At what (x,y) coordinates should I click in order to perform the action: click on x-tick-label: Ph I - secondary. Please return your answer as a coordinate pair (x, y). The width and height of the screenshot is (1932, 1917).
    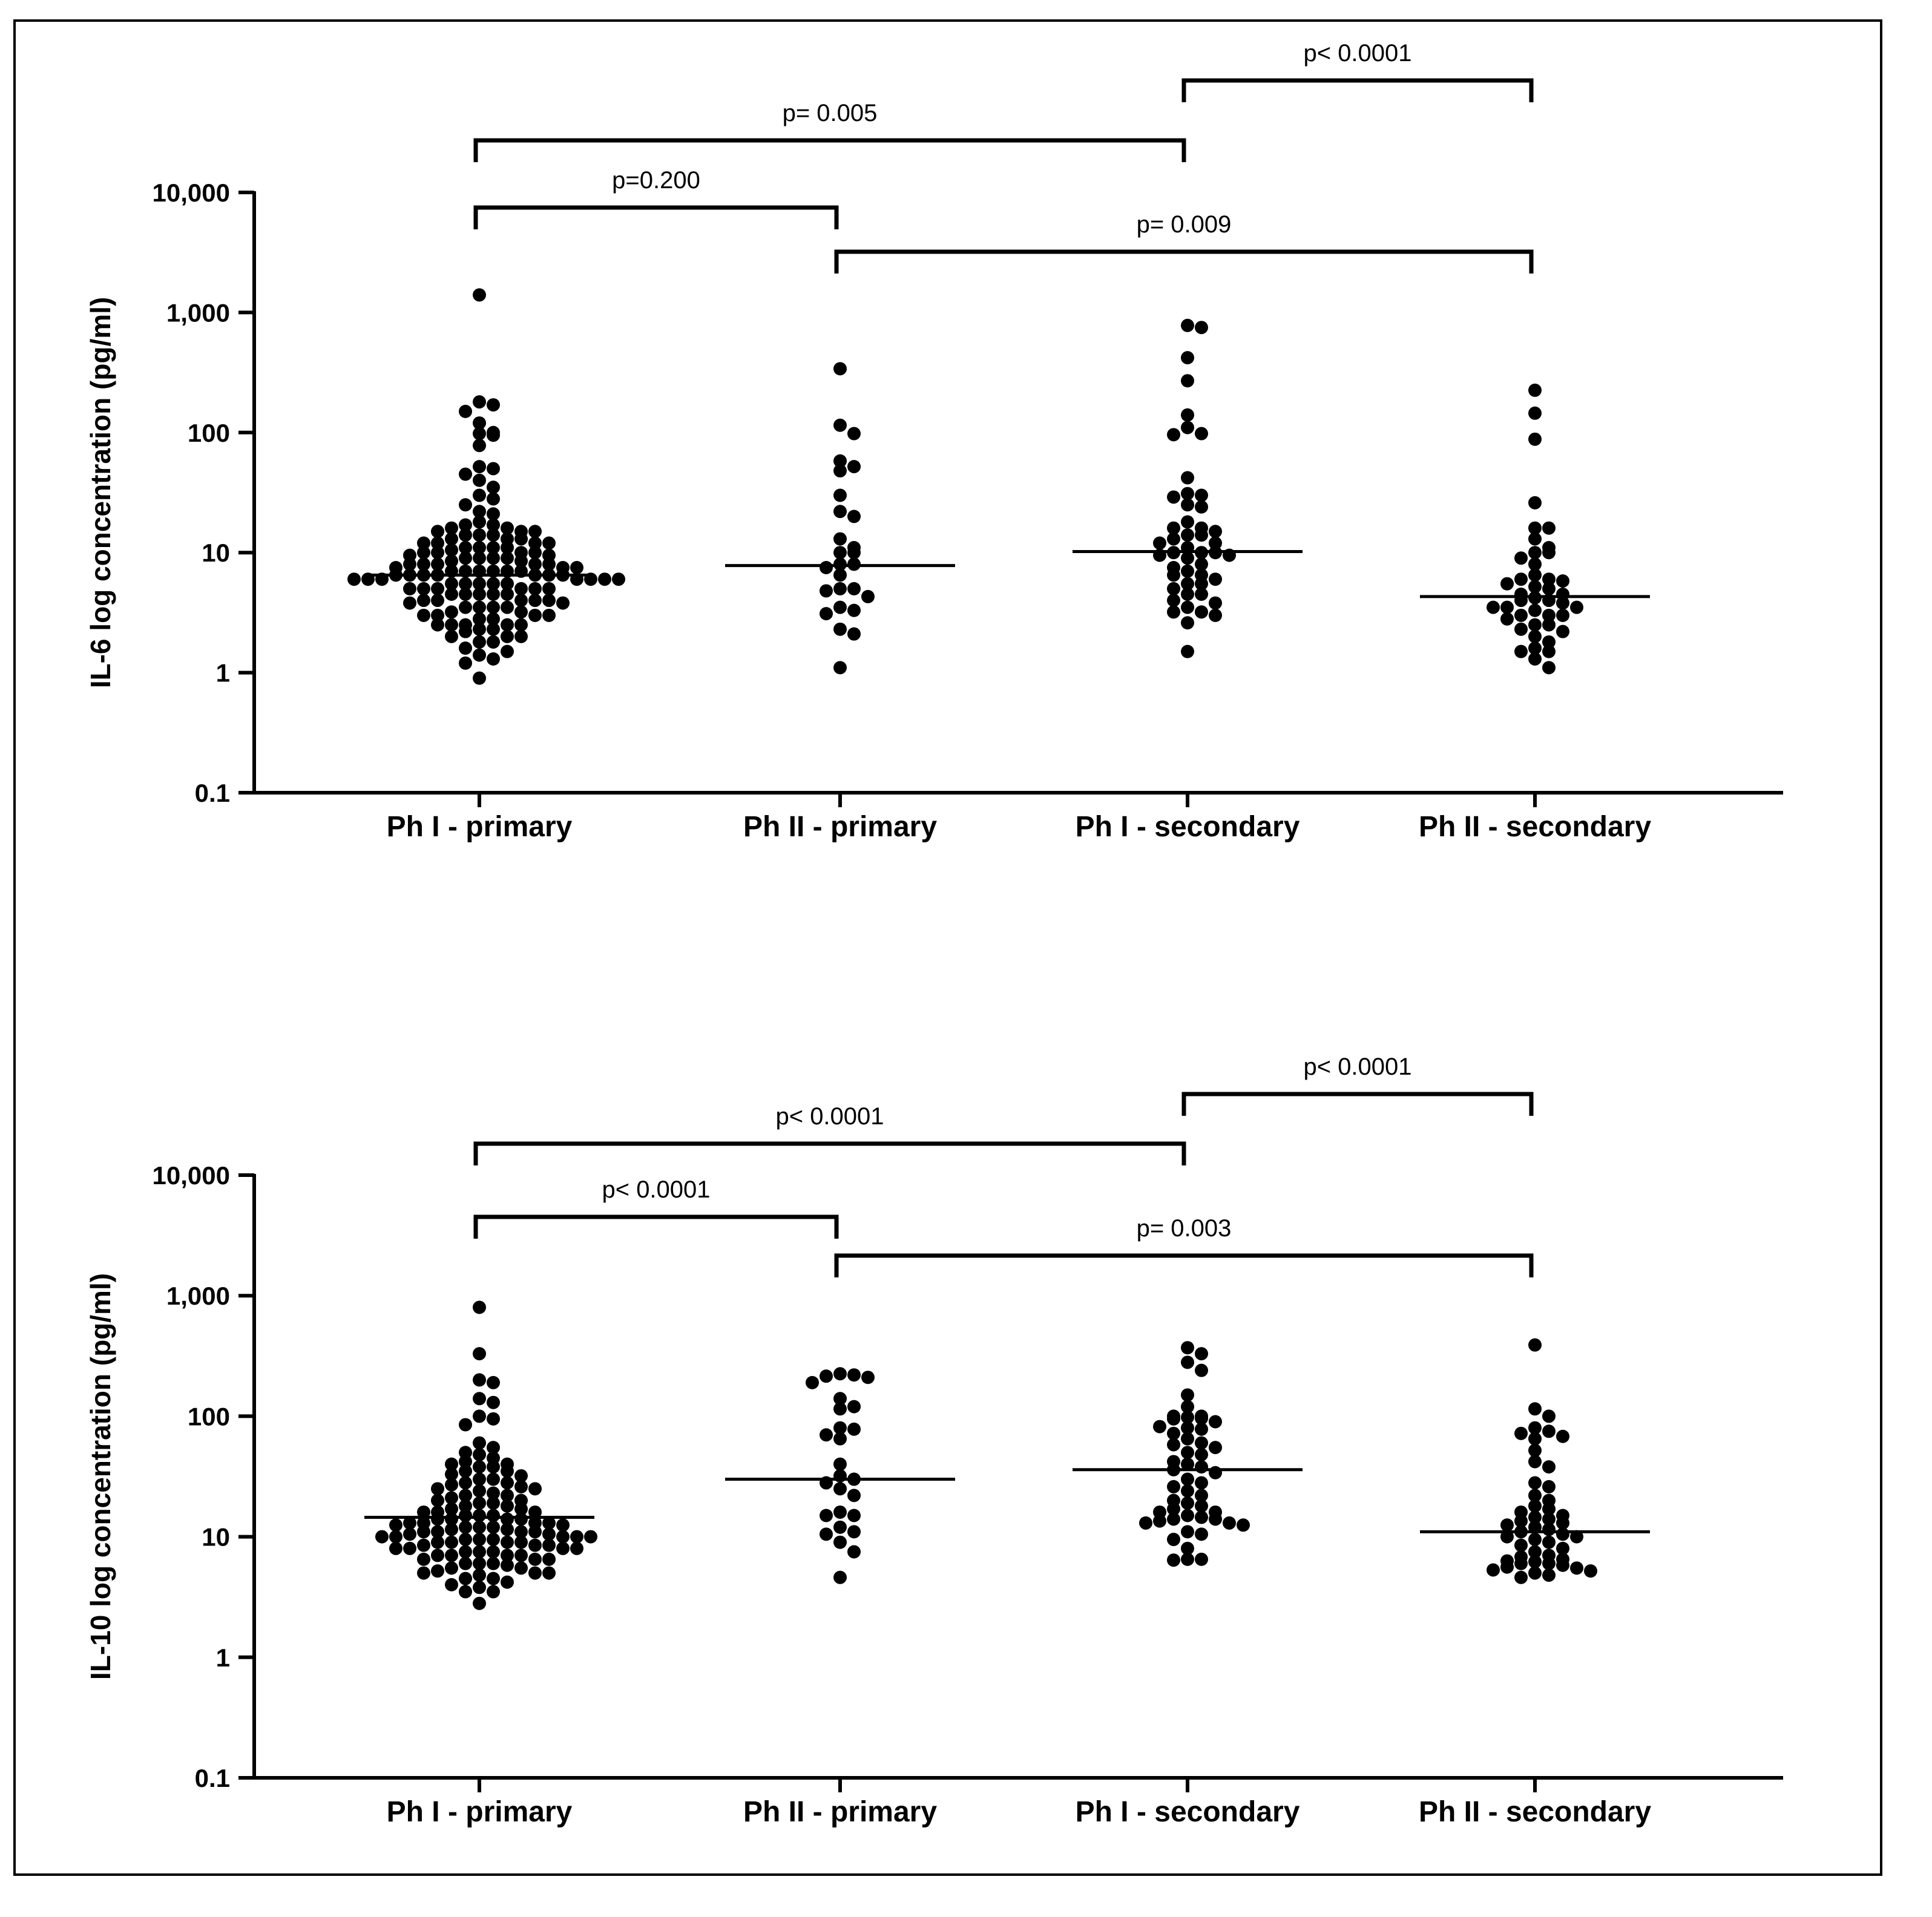
    Looking at the image, I should click on (1188, 827).